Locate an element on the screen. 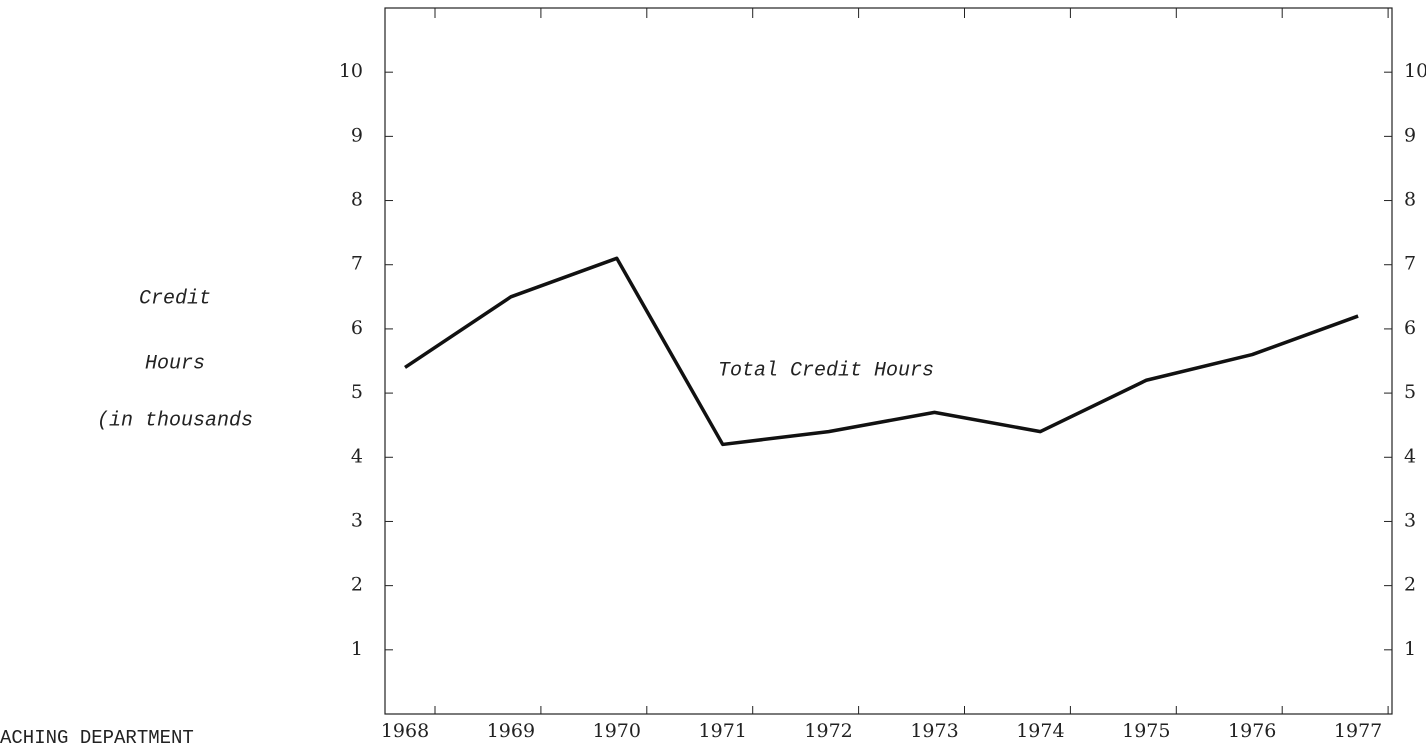 The width and height of the screenshot is (1426, 744). y2-tick-label: 3 is located at coordinates (1410, 520).